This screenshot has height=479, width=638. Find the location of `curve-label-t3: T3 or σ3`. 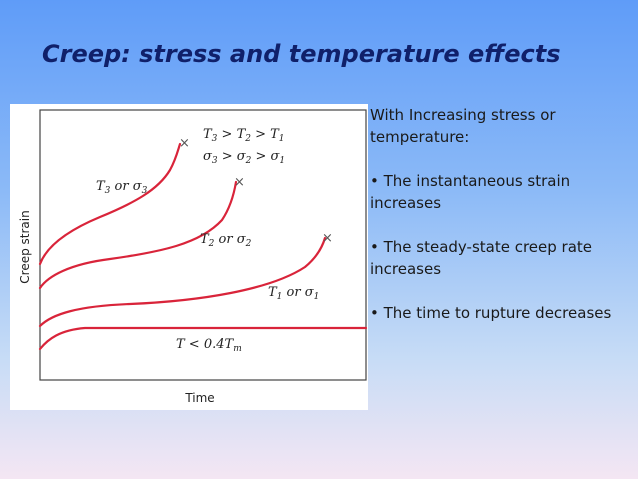

curve-label-t3: T3 or σ3 is located at coordinates (122, 187).